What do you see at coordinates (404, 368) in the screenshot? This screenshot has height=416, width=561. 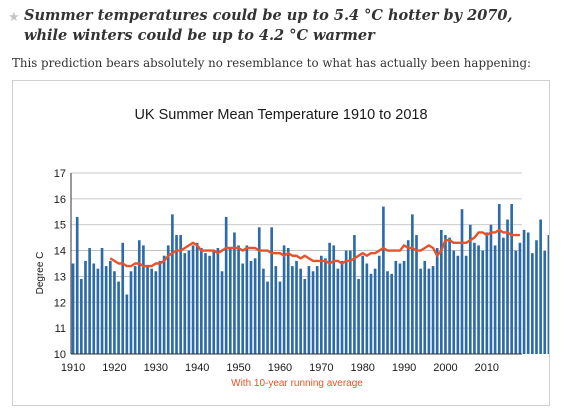 I see `x-tick-label: 1990` at bounding box center [404, 368].